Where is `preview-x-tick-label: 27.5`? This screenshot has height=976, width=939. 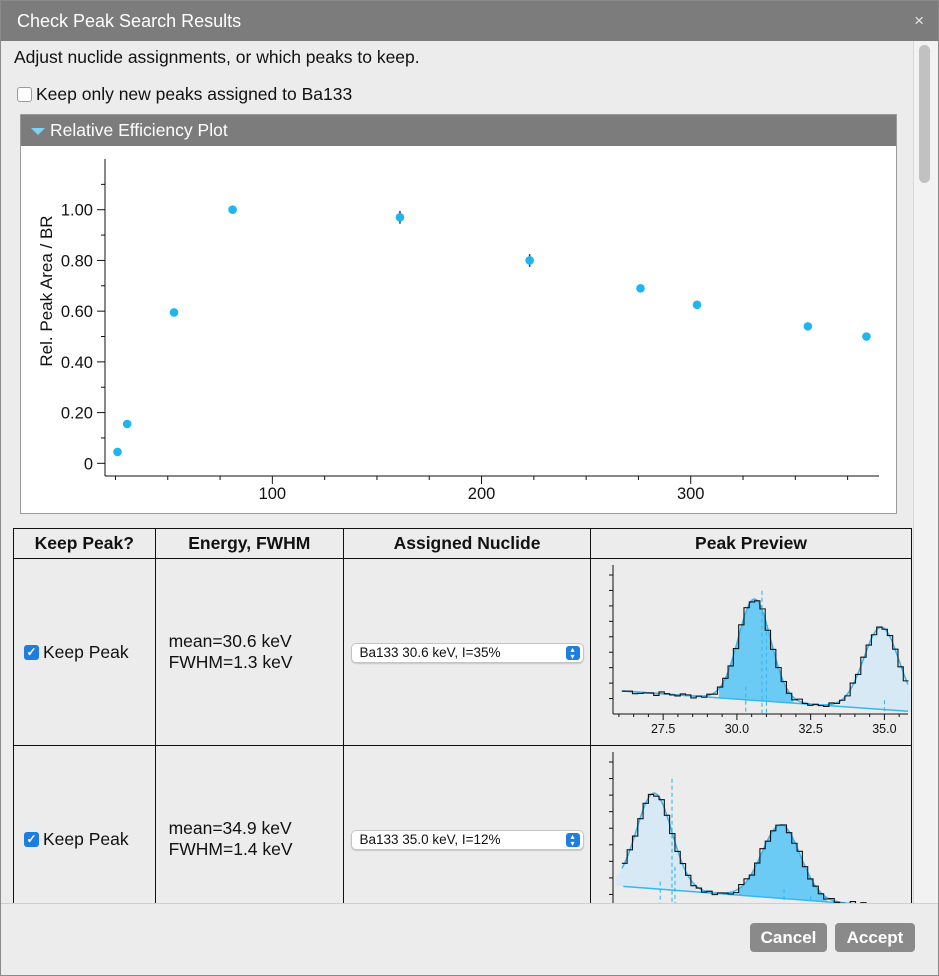
preview-x-tick-label: 27.5 is located at coordinates (663, 729).